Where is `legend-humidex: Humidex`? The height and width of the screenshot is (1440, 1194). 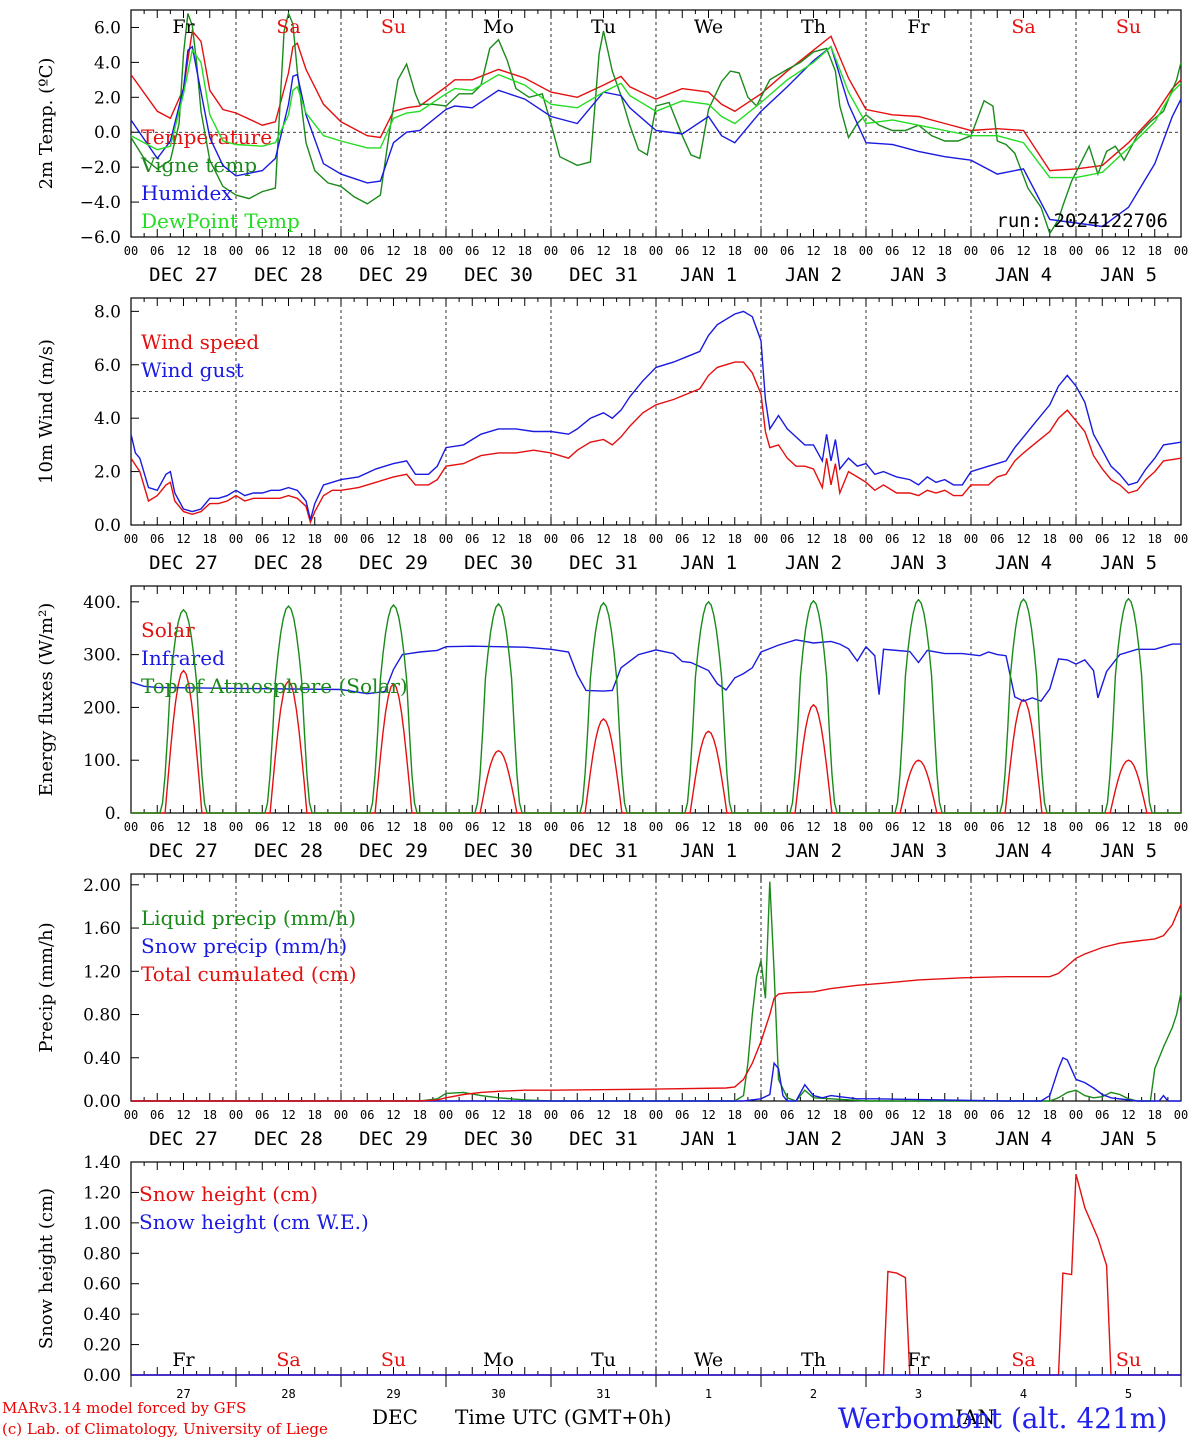
legend-humidex: Humidex is located at coordinates (187, 193).